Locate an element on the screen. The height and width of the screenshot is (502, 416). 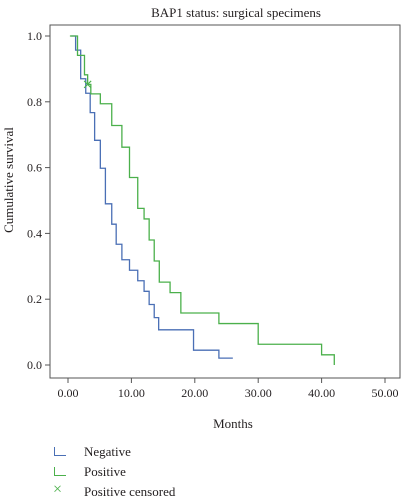
legend-label-positive: Positive is located at coordinates (105, 471).